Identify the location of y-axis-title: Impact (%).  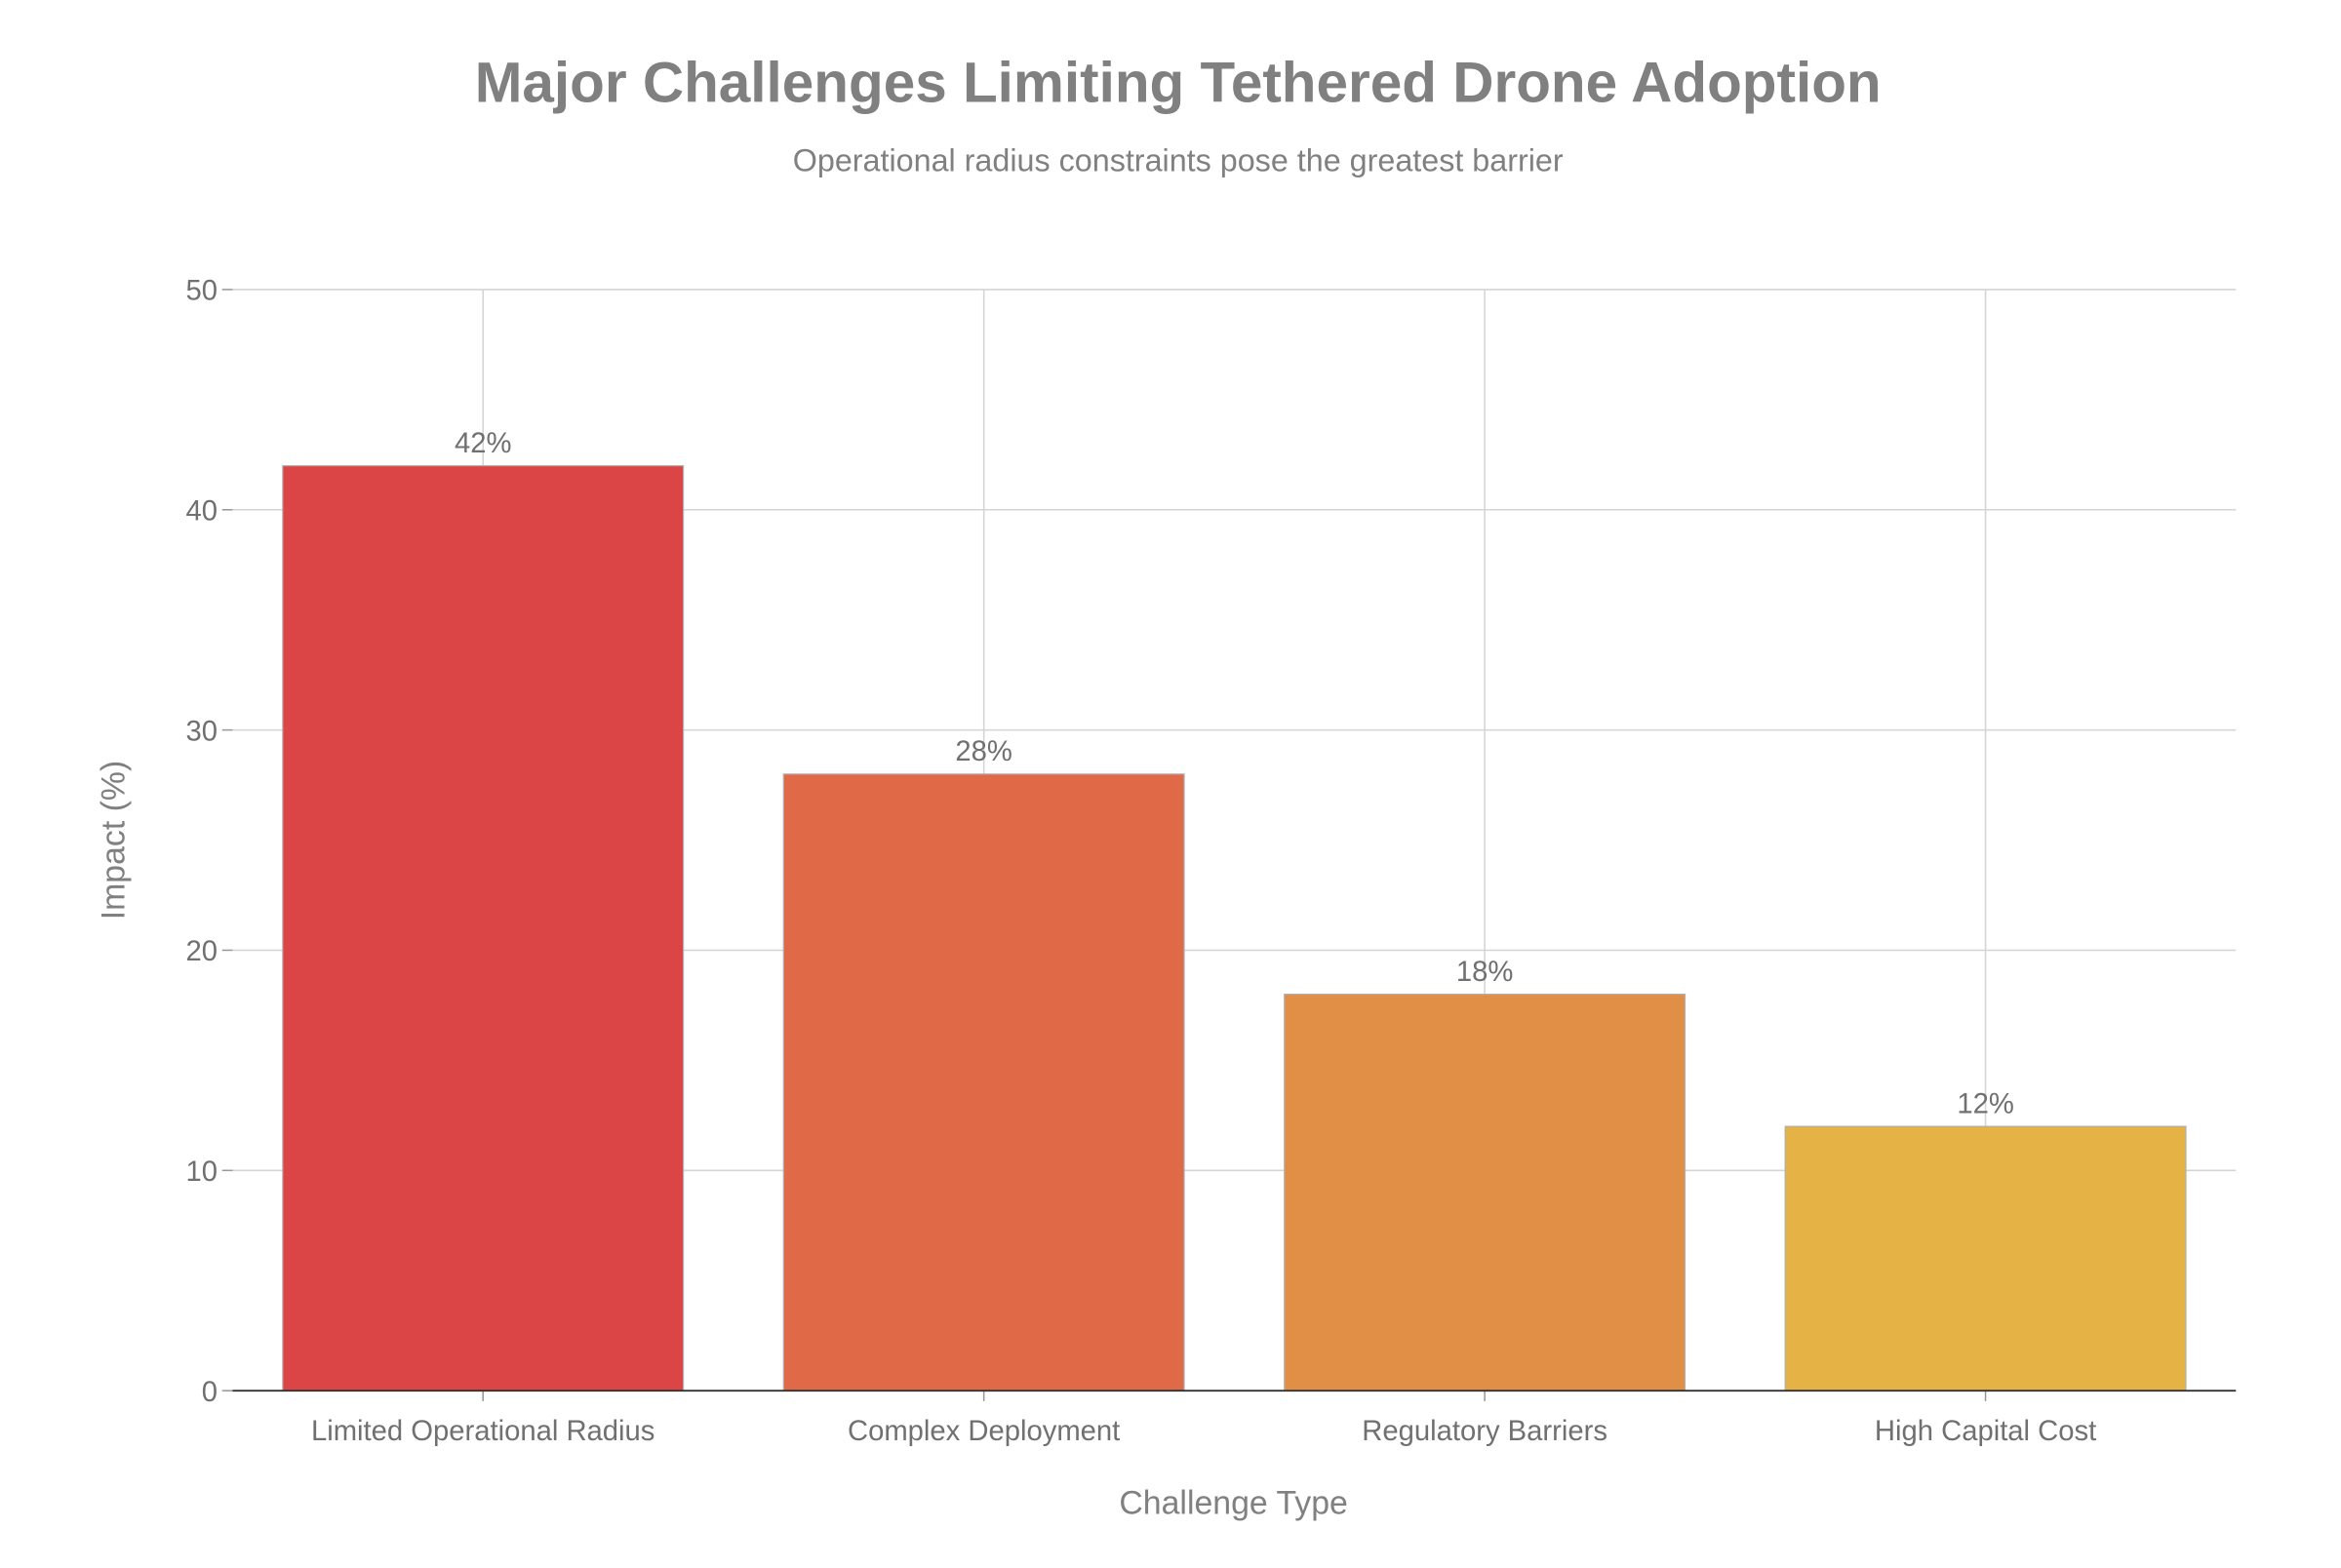
(114, 841).